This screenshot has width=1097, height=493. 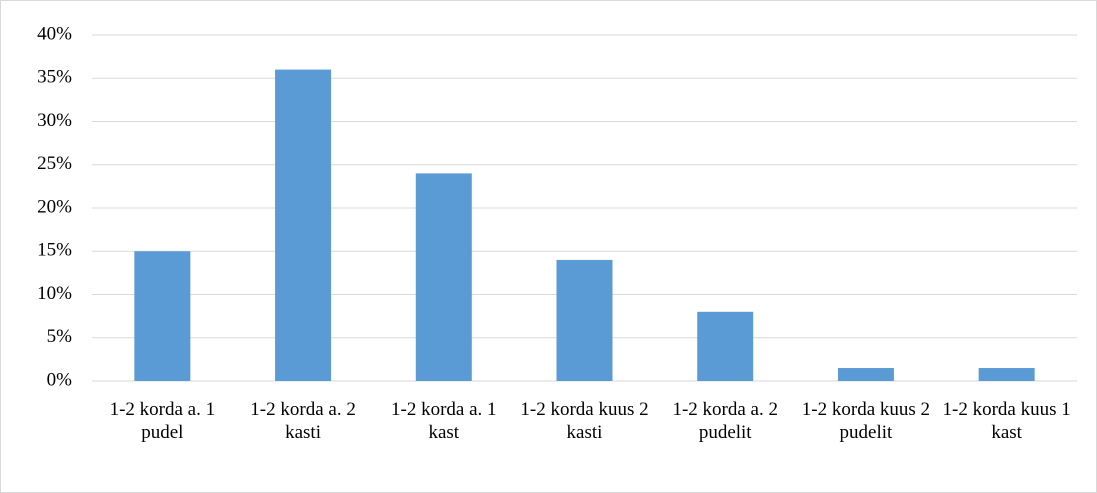 What do you see at coordinates (725, 421) in the screenshot?
I see `x-tick-label: 1-2 korda a. 2 pudelit` at bounding box center [725, 421].